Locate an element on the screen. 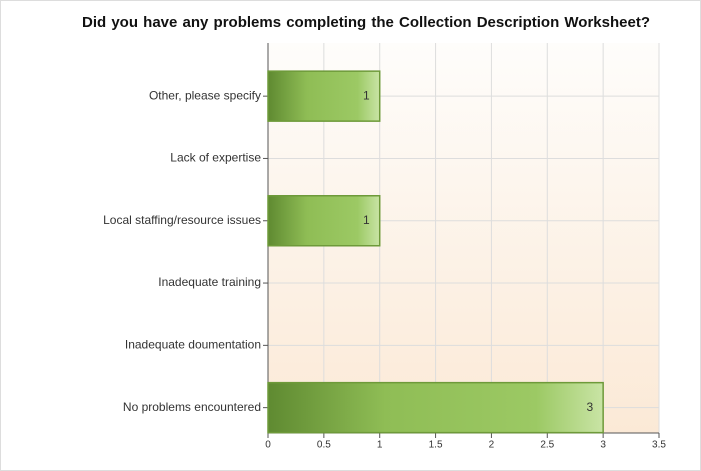 The width and height of the screenshot is (701, 471). y-tick-label: Inadequate training is located at coordinates (209, 282).